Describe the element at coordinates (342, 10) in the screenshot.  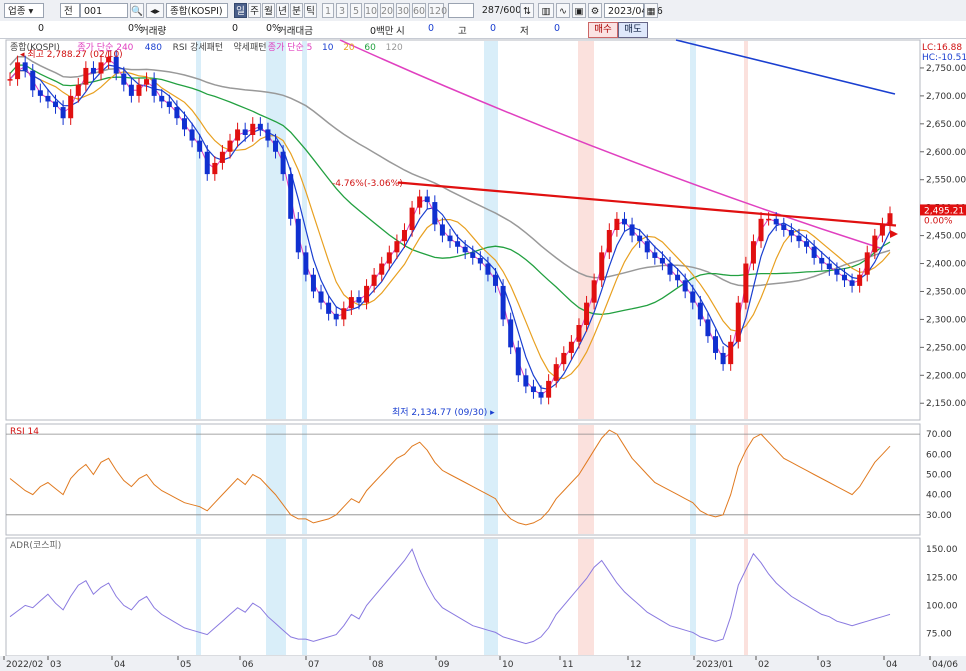
I see `minute-3: 3` at that location.